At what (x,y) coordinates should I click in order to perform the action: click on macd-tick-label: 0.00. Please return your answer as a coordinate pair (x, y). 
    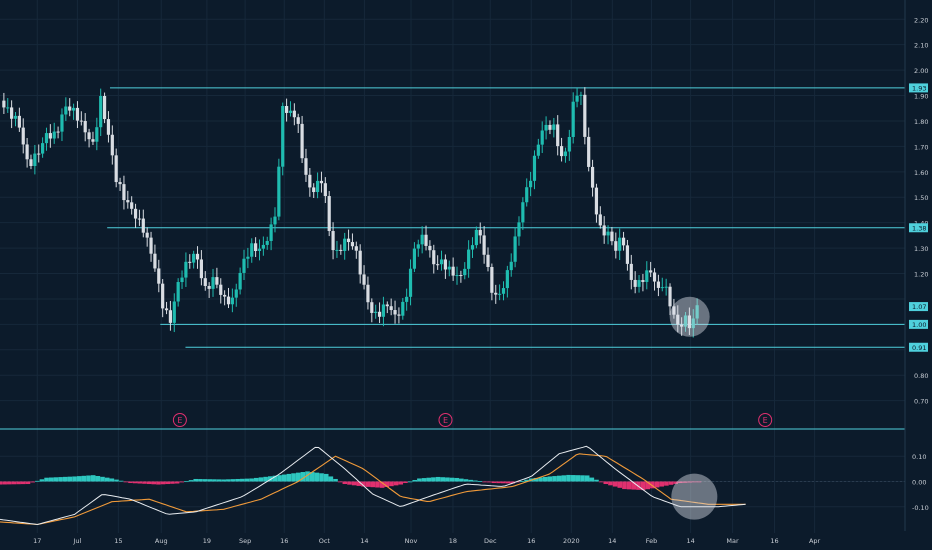
    Looking at the image, I should click on (919, 483).